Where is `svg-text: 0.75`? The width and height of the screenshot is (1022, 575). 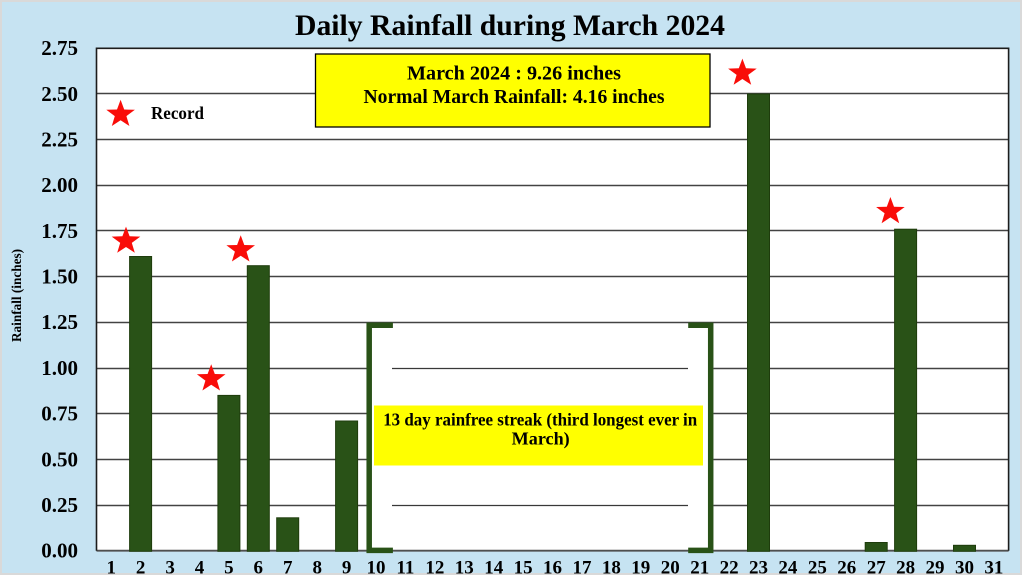
svg-text: 0.75 is located at coordinates (59, 414).